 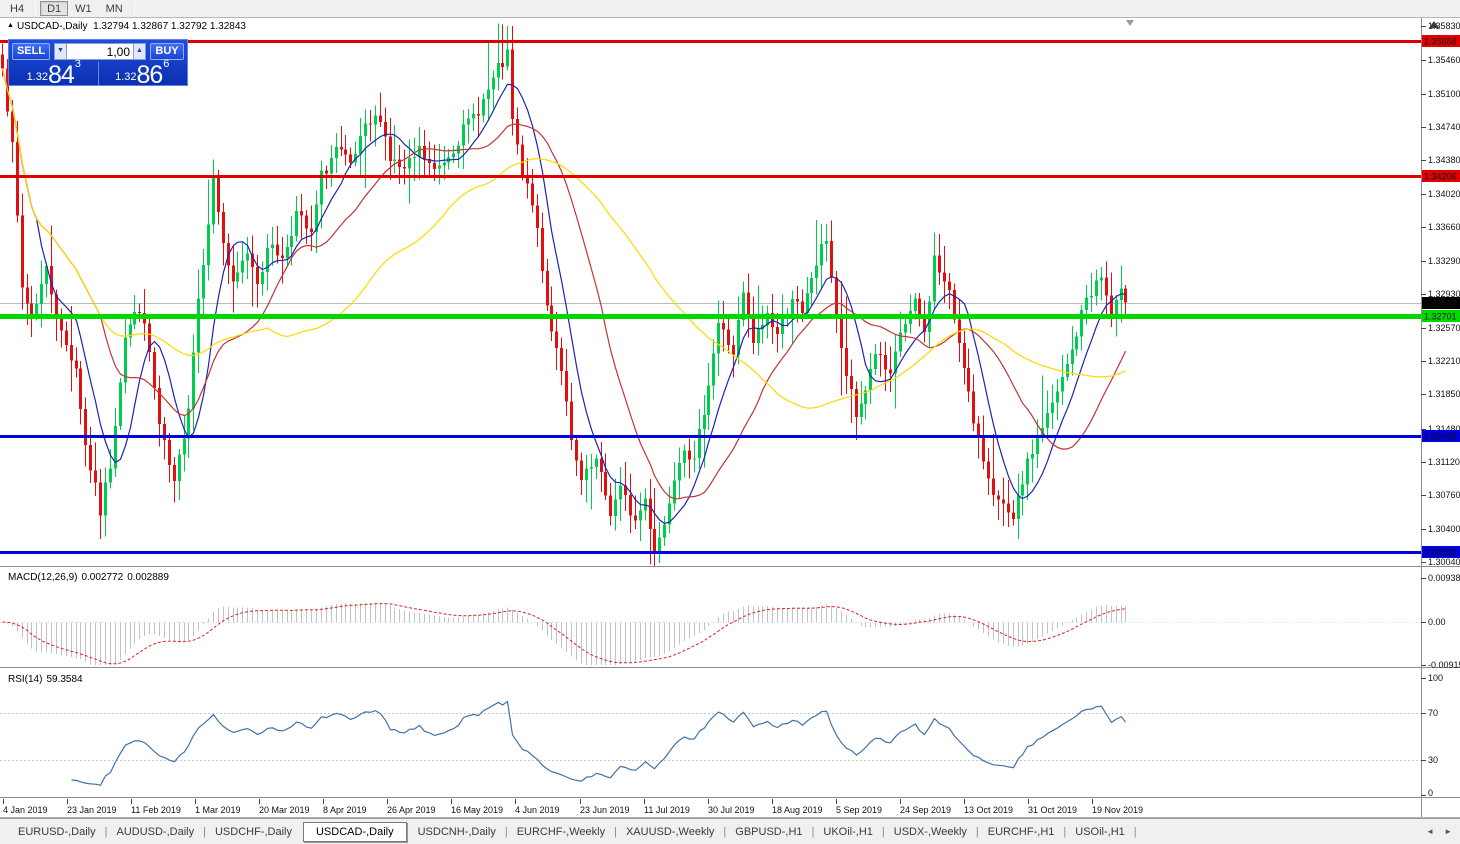 I want to click on svg-text: 1.31400, so click(x=1440, y=437).